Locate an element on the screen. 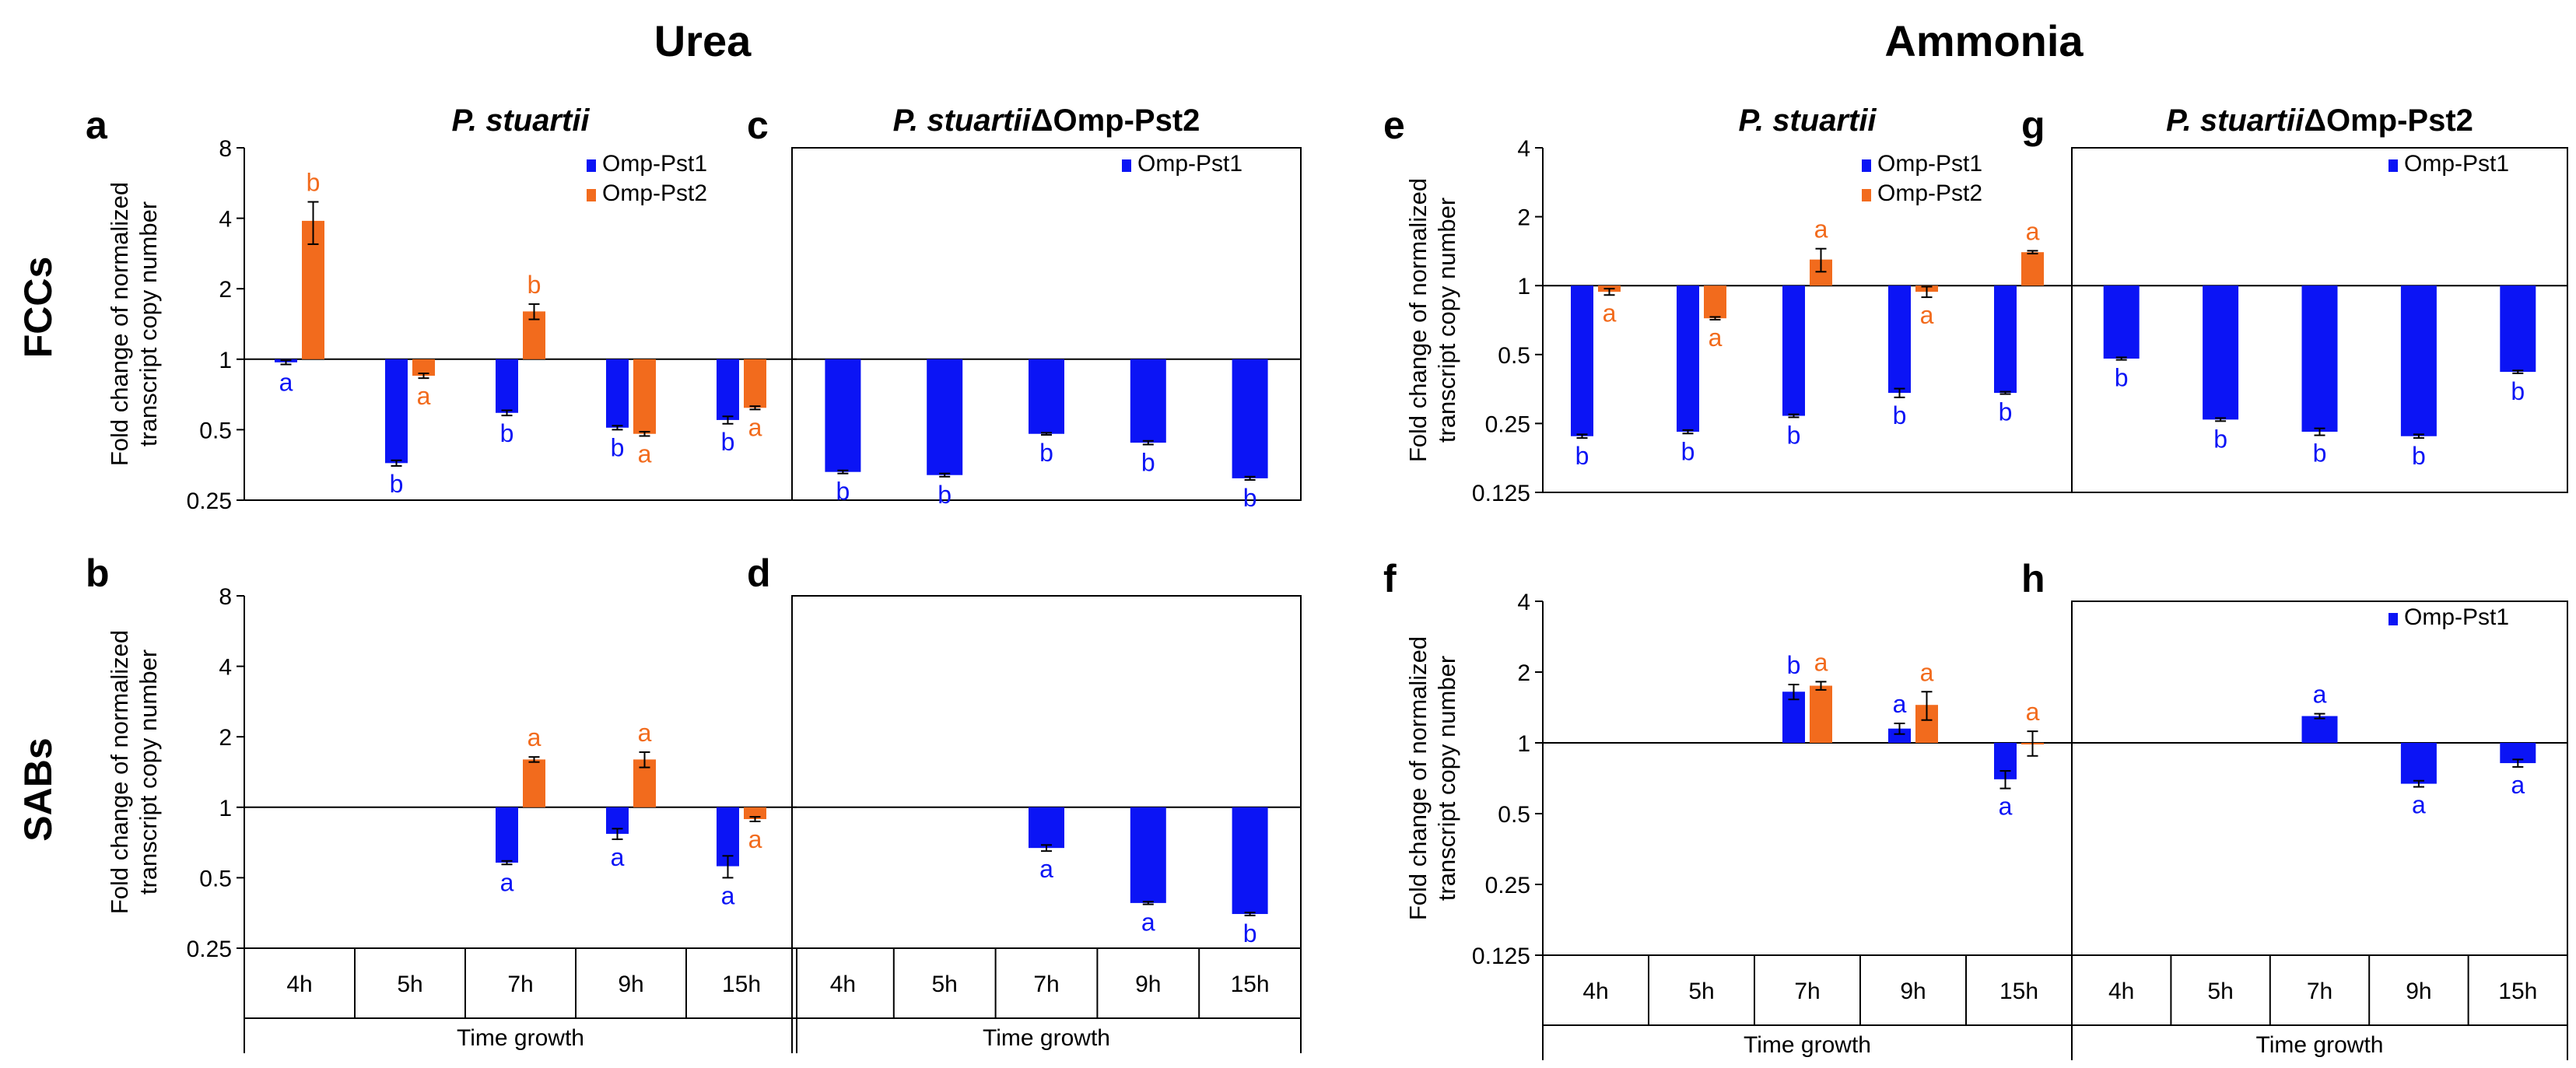 Image resolution: width=2576 pixels, height=1068 pixels. x-tick-label-5h: 5h is located at coordinates (409, 984).